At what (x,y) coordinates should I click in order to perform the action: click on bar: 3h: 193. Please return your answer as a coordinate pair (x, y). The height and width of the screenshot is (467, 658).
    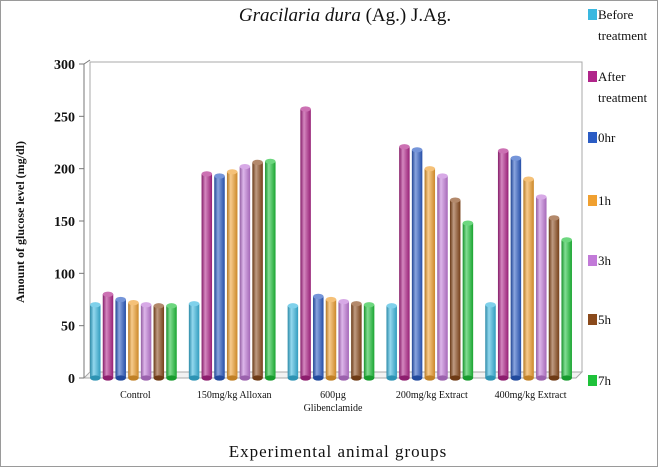
    Looking at the image, I should click on (442, 277).